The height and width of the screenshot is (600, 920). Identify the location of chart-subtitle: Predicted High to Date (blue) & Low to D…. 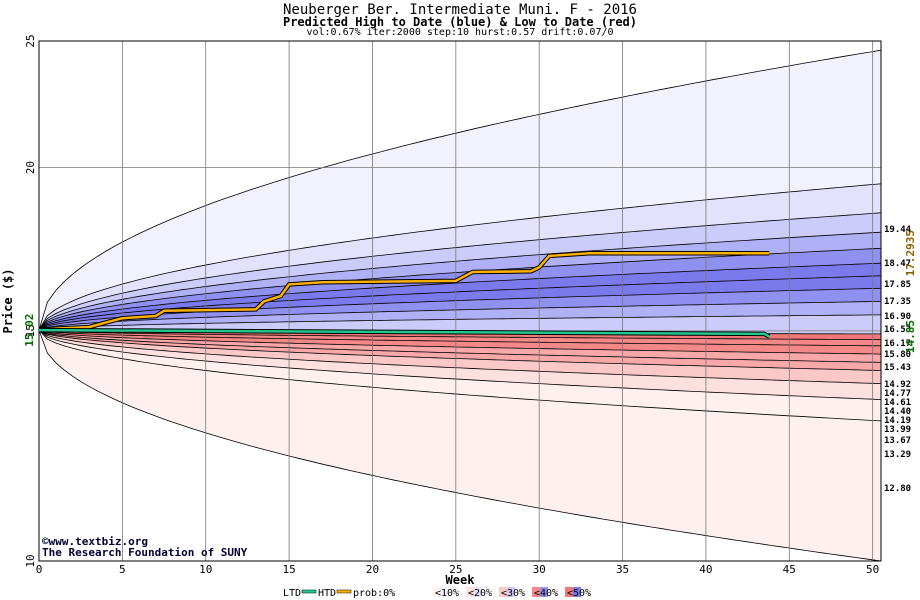
(459, 22).